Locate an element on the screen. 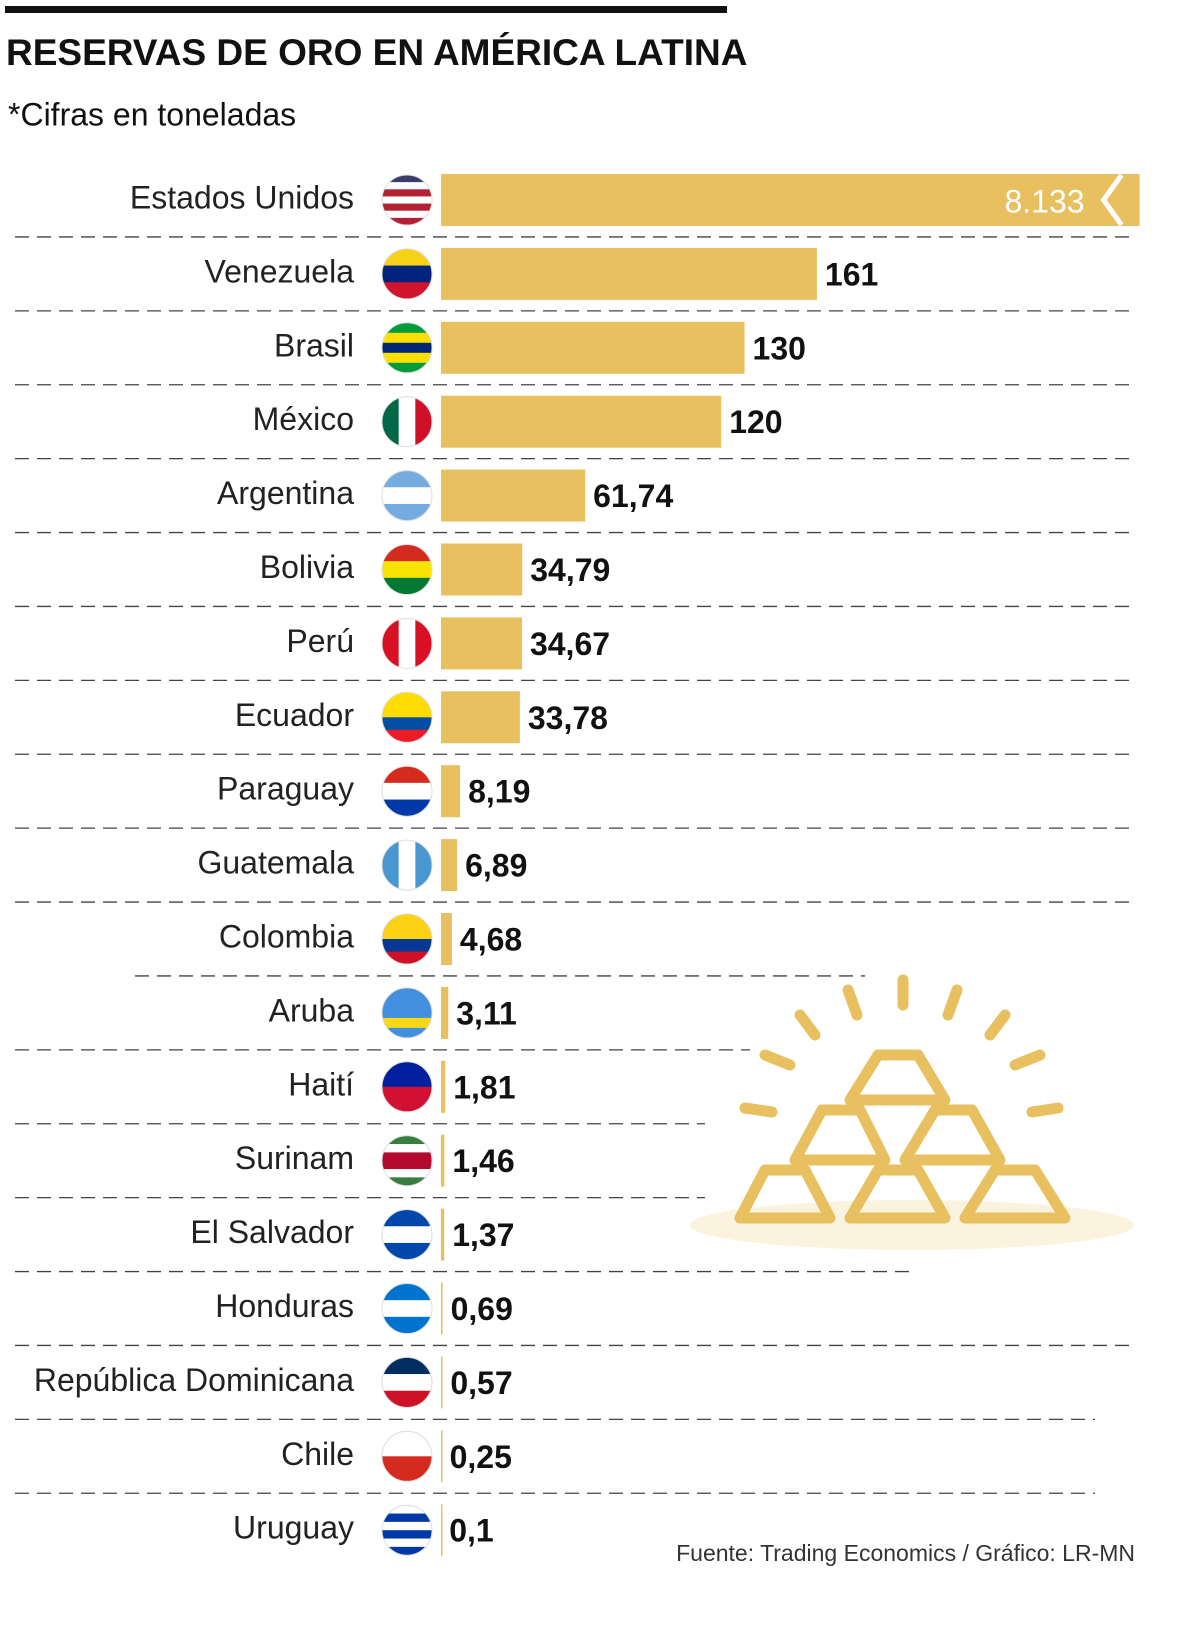 The width and height of the screenshot is (1200, 1648). category-label: Haití is located at coordinates (321, 1084).